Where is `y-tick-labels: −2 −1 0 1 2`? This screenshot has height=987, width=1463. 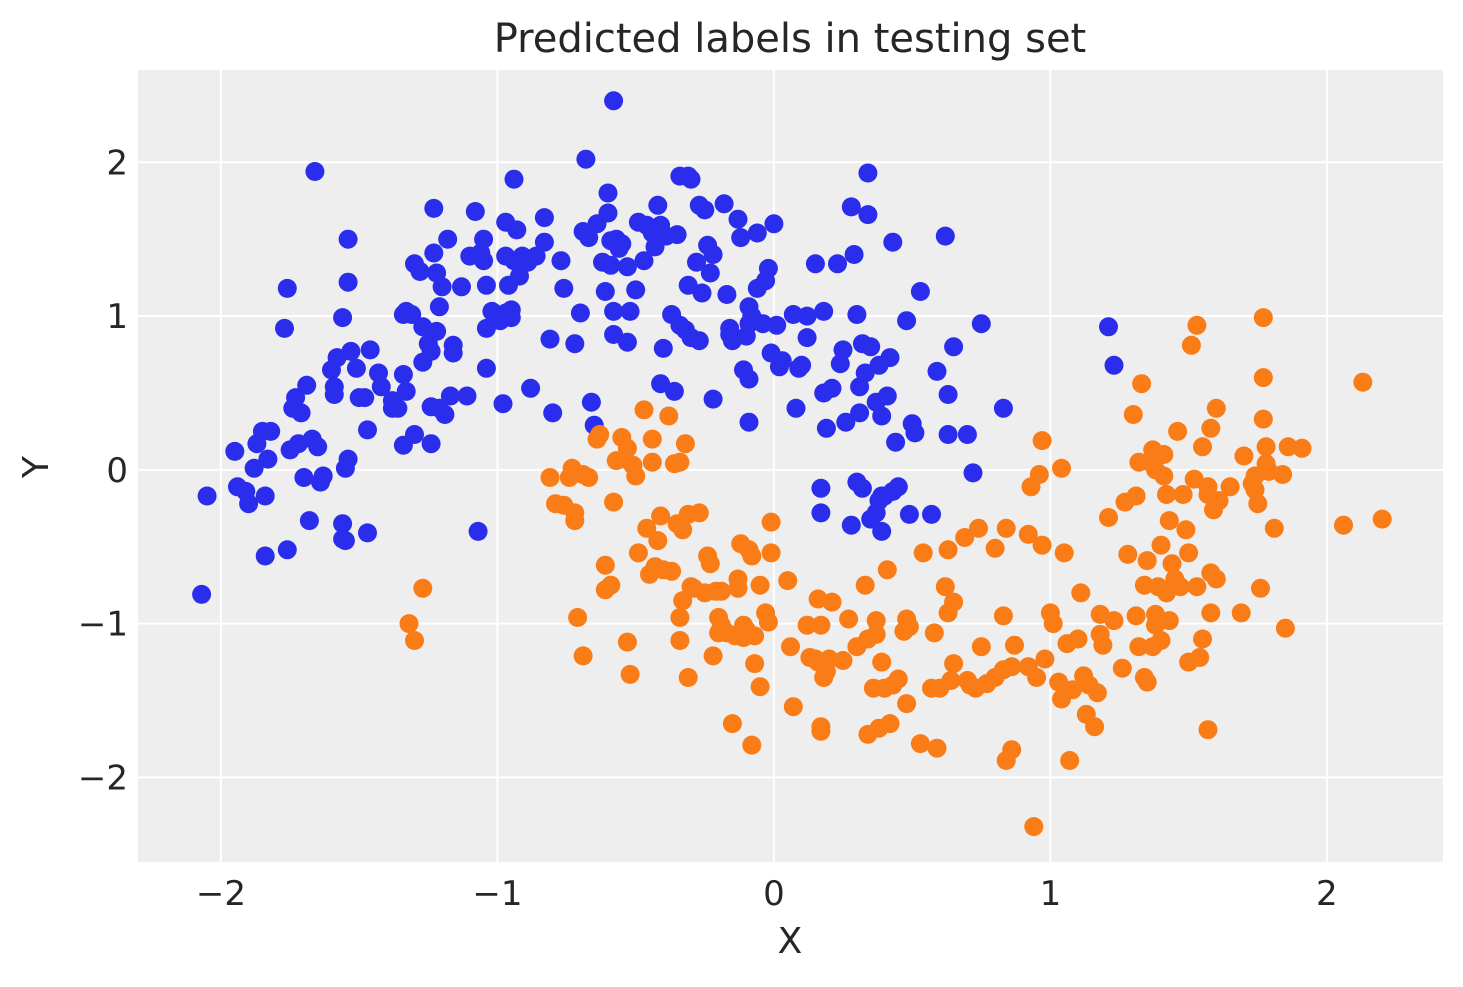
y-tick-labels: −2 −1 0 1 2 is located at coordinates (103, 470).